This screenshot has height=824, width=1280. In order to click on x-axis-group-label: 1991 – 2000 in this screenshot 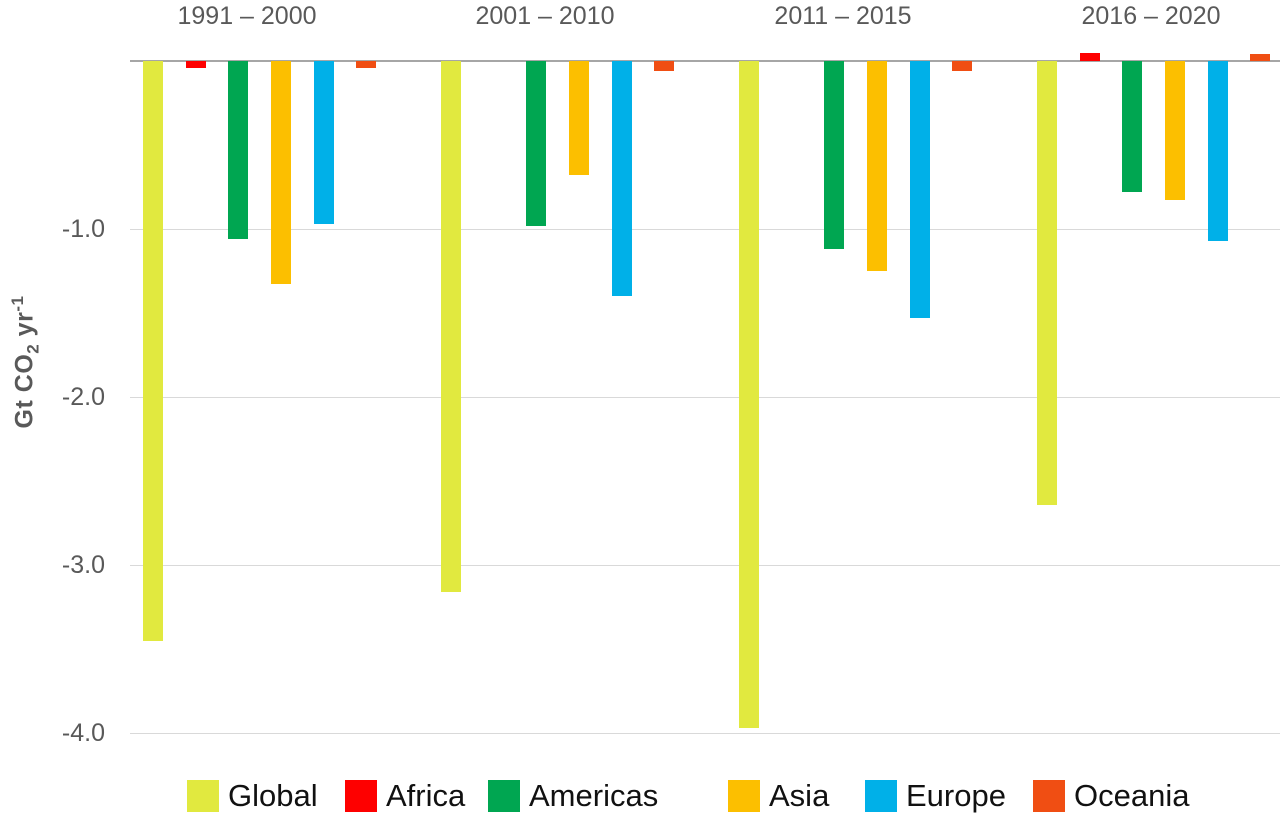, I will do `click(247, 16)`.